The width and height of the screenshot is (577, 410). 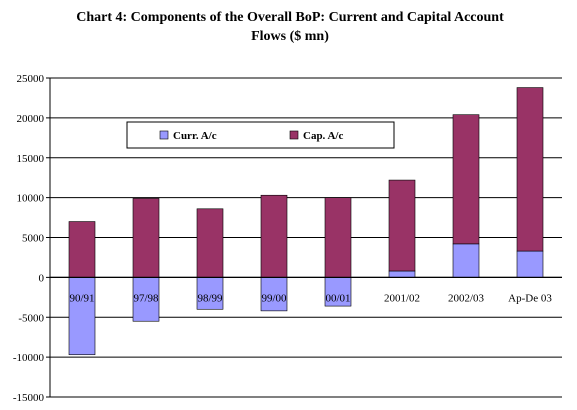 I want to click on x-category-label: Ap-De 03, so click(x=530, y=298).